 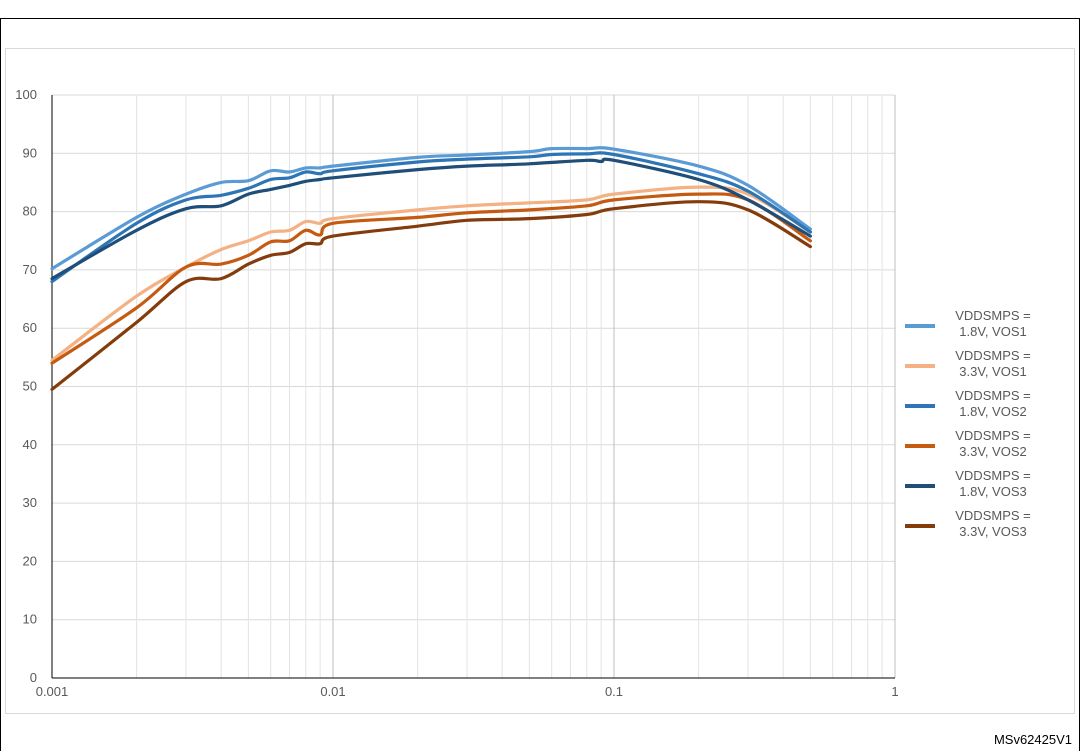 I want to click on y-tick-label: 100, so click(x=26, y=94).